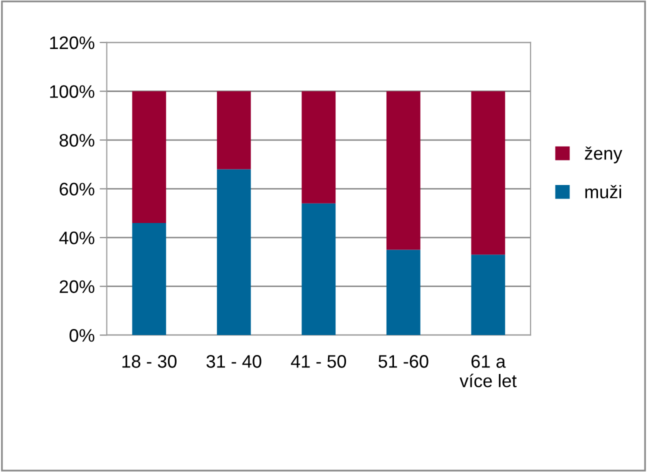 Image resolution: width=647 pixels, height=472 pixels. What do you see at coordinates (488, 371) in the screenshot?
I see `x-tick-label: 61 a více let` at bounding box center [488, 371].